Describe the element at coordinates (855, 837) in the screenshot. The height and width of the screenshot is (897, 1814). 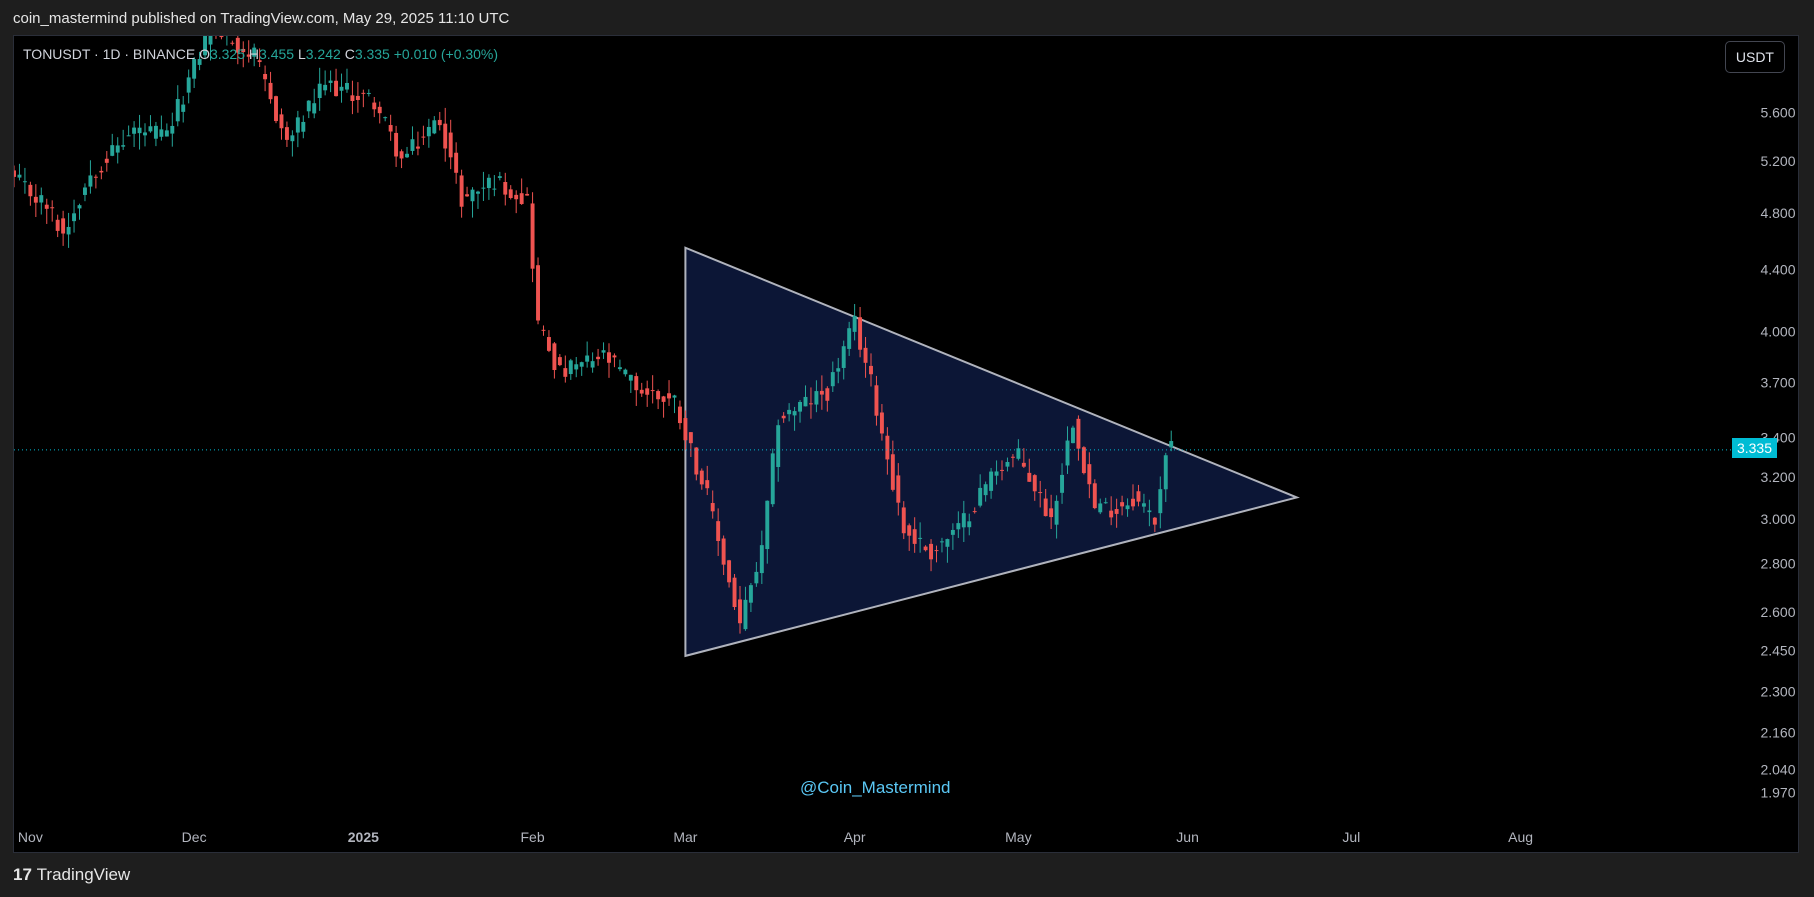
I see `x-tick-label: Apr` at that location.